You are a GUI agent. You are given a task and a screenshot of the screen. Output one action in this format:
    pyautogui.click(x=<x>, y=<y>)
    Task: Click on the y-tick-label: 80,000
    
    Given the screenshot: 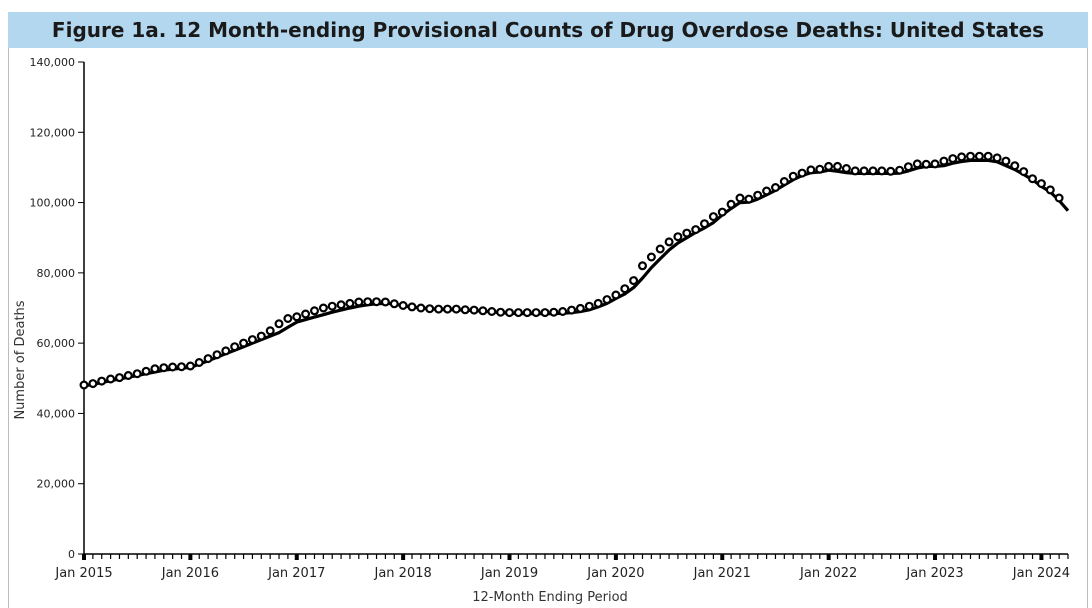 What is the action you would take?
    pyautogui.click(x=56, y=273)
    